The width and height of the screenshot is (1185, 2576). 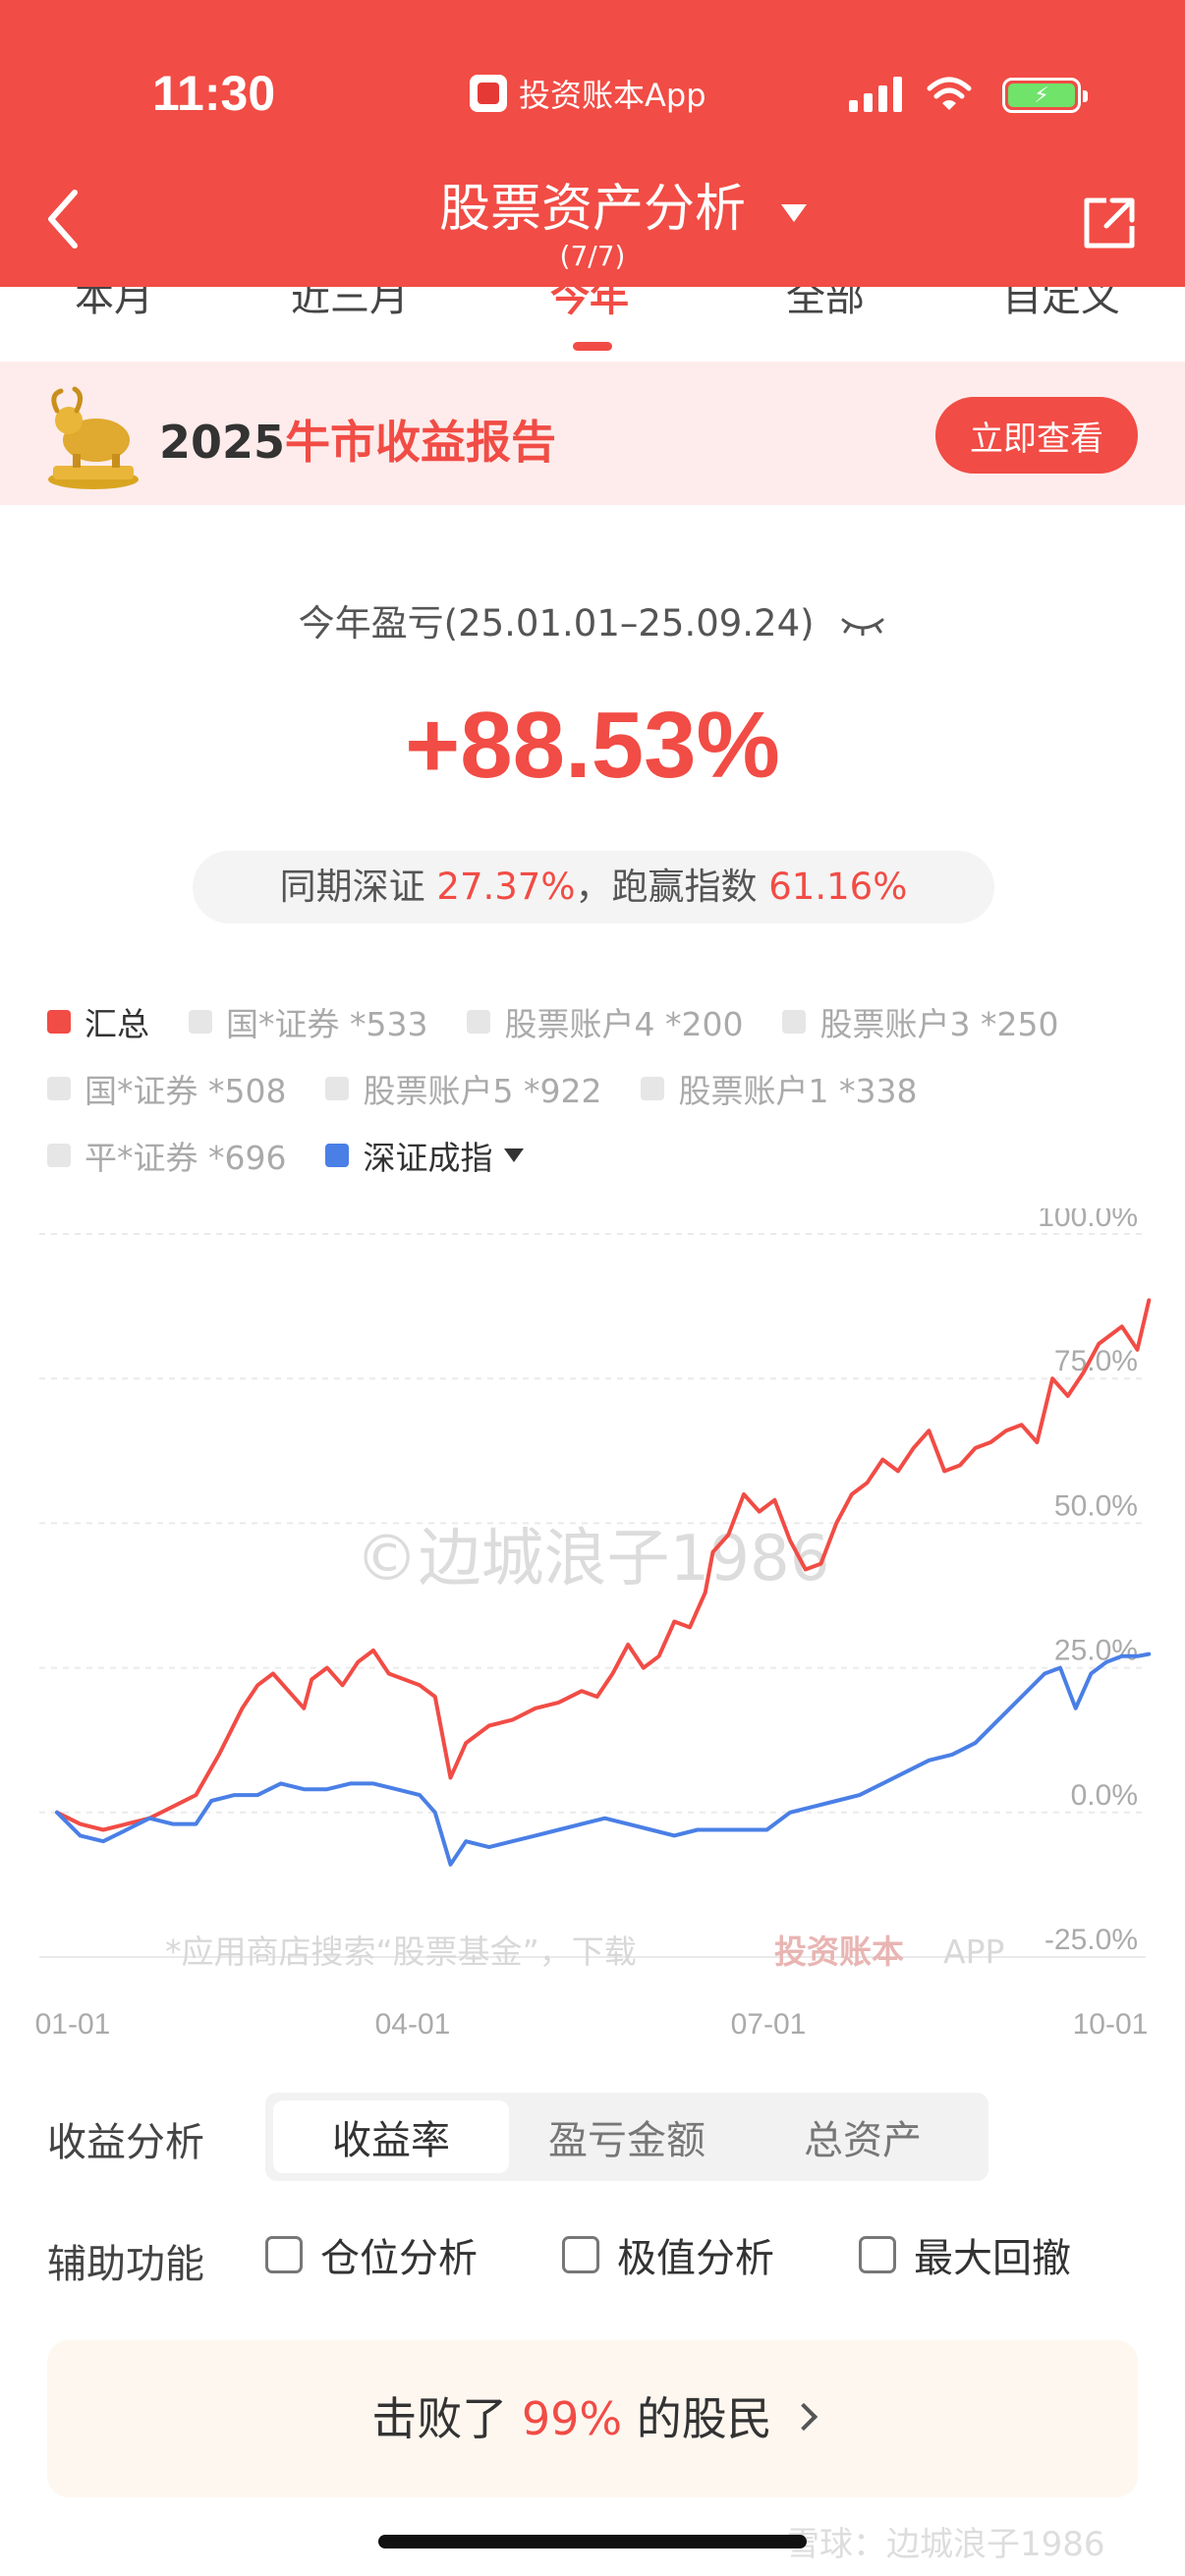 What do you see at coordinates (794, 213) in the screenshot?
I see `title-dropdown-icon` at bounding box center [794, 213].